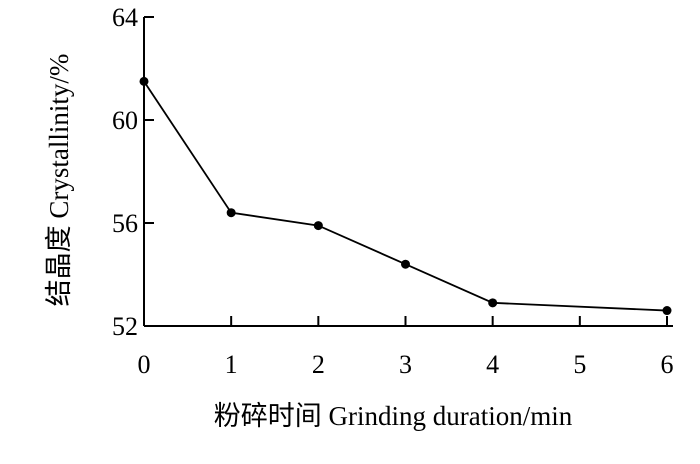 The width and height of the screenshot is (700, 464). I want to click on y-tick-label: 64, so click(125, 17).